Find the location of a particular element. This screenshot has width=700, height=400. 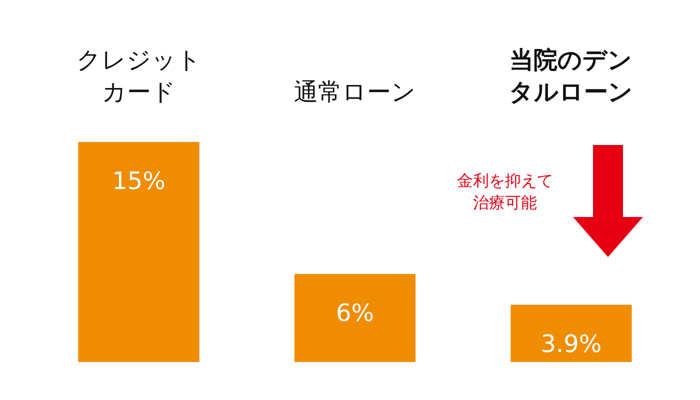

x-tick-label: 当院のデンタルローン is located at coordinates (571, 76).